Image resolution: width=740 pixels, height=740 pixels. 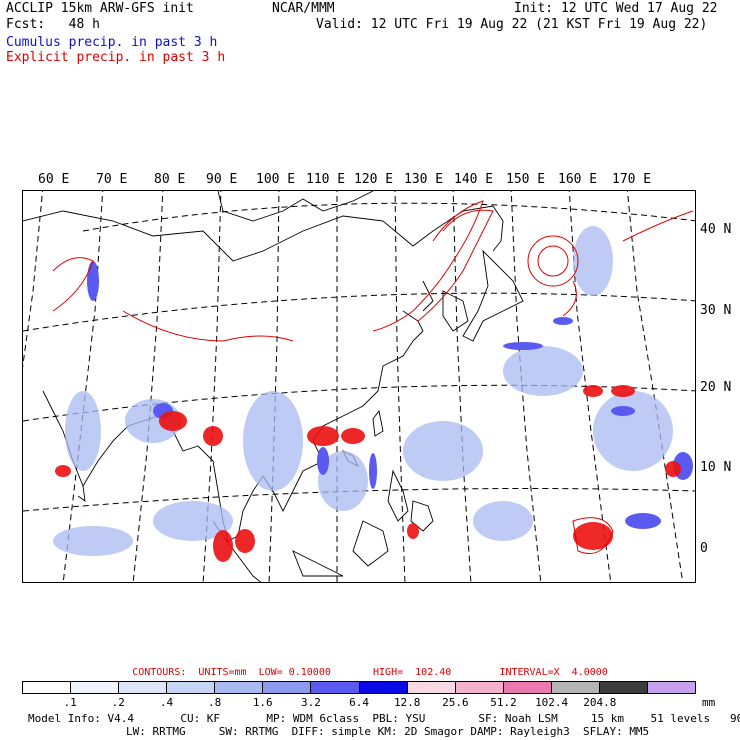 What do you see at coordinates (424, 179) in the screenshot?
I see `longitude-label: 130 E` at bounding box center [424, 179].